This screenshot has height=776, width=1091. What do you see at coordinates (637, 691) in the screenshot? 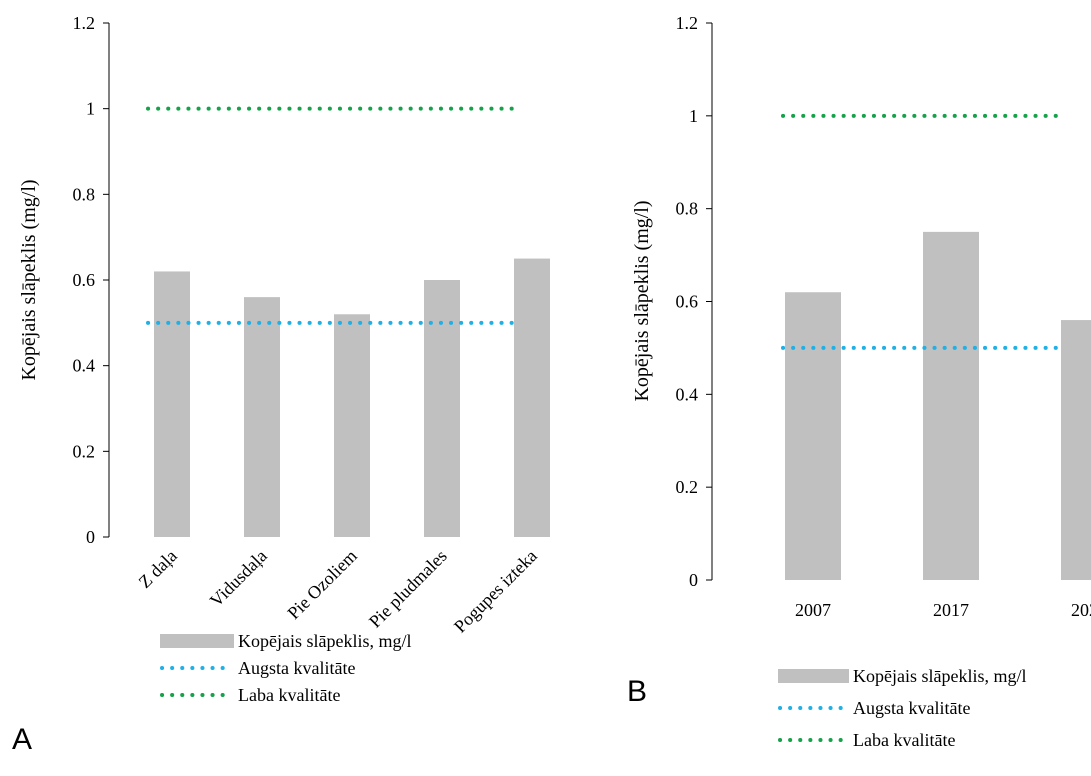
I see `panel-label: B` at bounding box center [637, 691].